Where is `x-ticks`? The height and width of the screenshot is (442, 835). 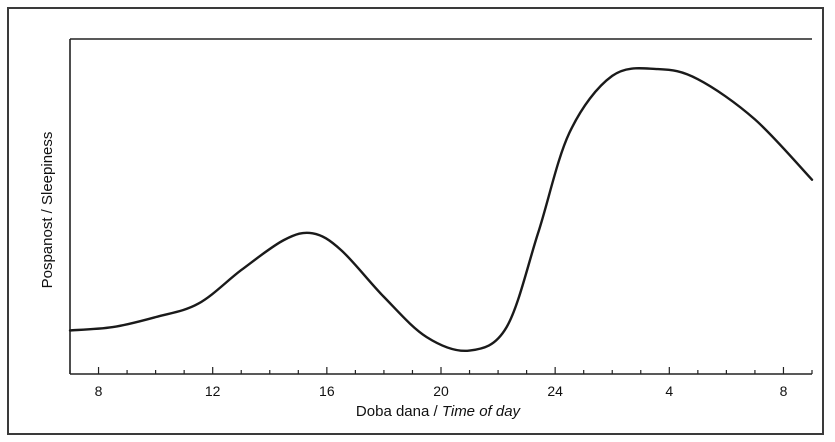 x-ticks is located at coordinates (441, 370).